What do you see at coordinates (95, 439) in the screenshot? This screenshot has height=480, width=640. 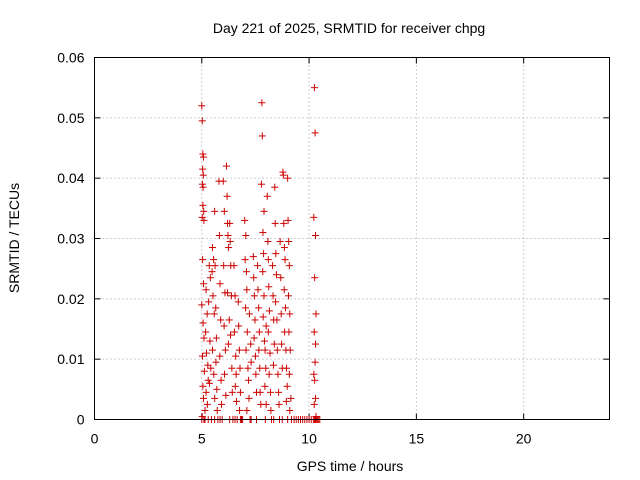 I see `x-tick-label: 0` at bounding box center [95, 439].